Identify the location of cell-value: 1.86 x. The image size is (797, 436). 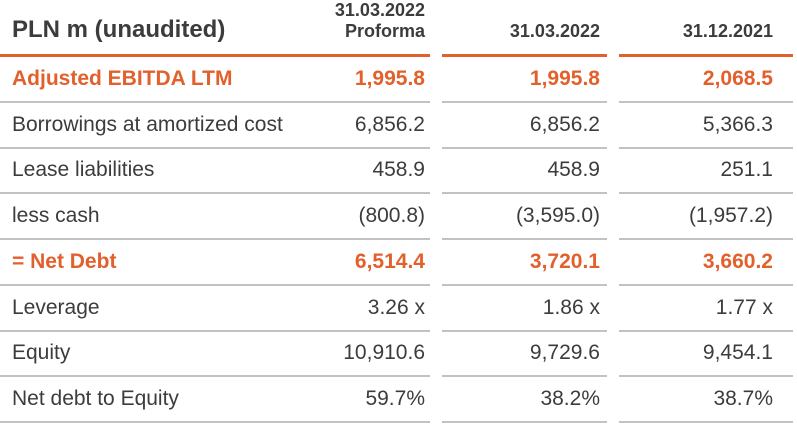
(571, 307).